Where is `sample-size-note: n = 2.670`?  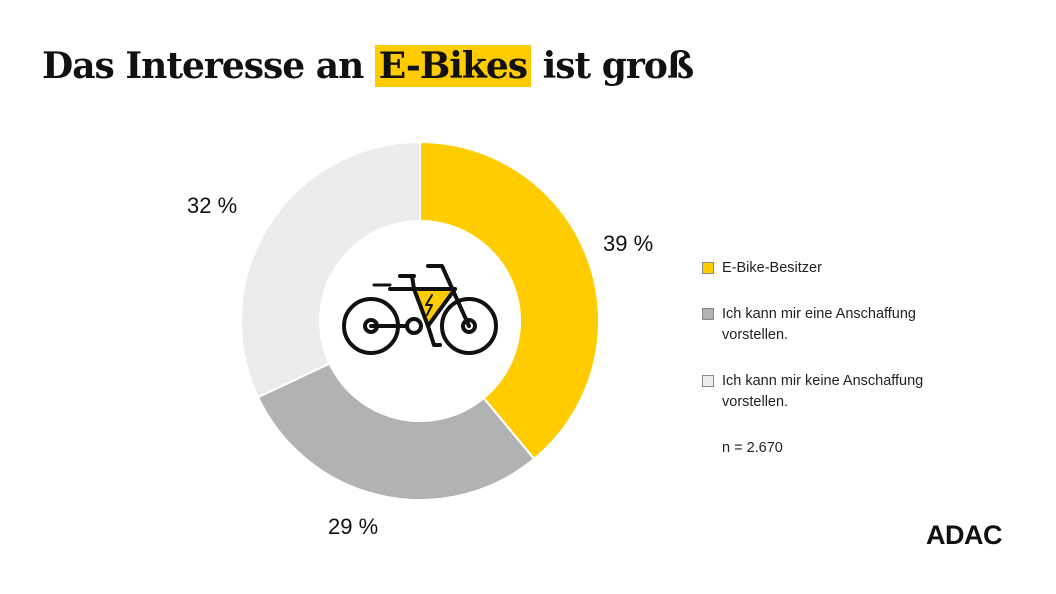 sample-size-note: n = 2.670 is located at coordinates (752, 448).